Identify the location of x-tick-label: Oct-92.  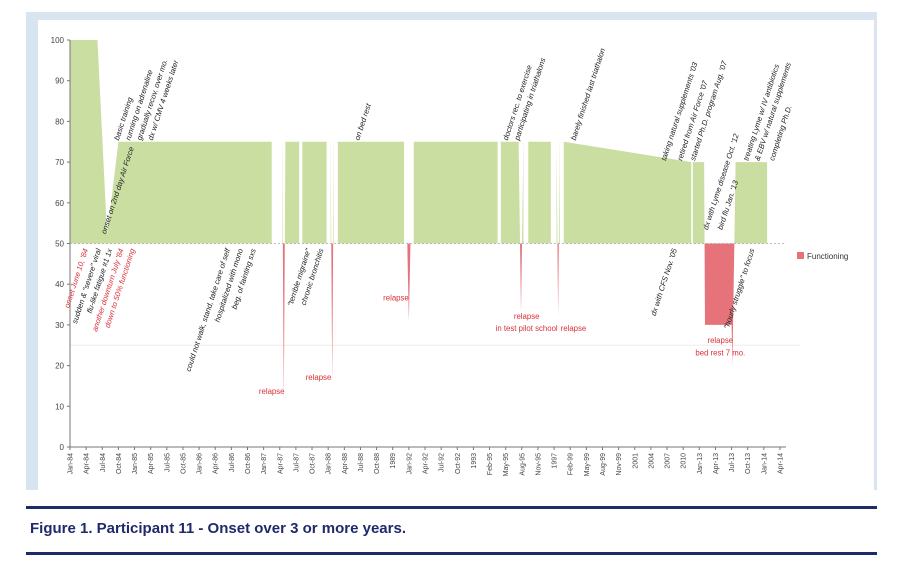
(458, 463).